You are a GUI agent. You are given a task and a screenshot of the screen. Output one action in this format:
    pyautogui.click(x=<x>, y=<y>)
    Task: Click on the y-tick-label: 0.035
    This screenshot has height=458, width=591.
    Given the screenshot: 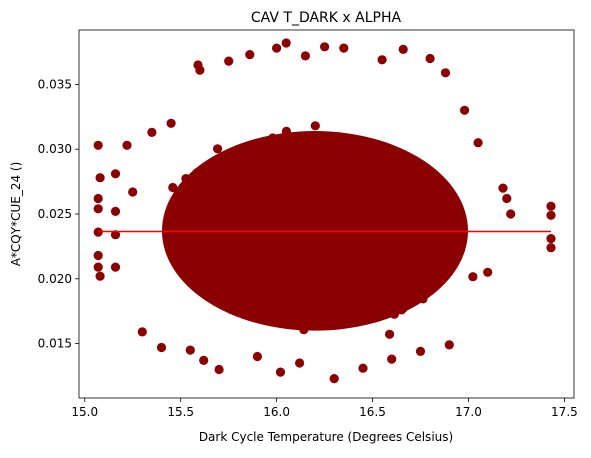 What is the action you would take?
    pyautogui.click(x=55, y=84)
    